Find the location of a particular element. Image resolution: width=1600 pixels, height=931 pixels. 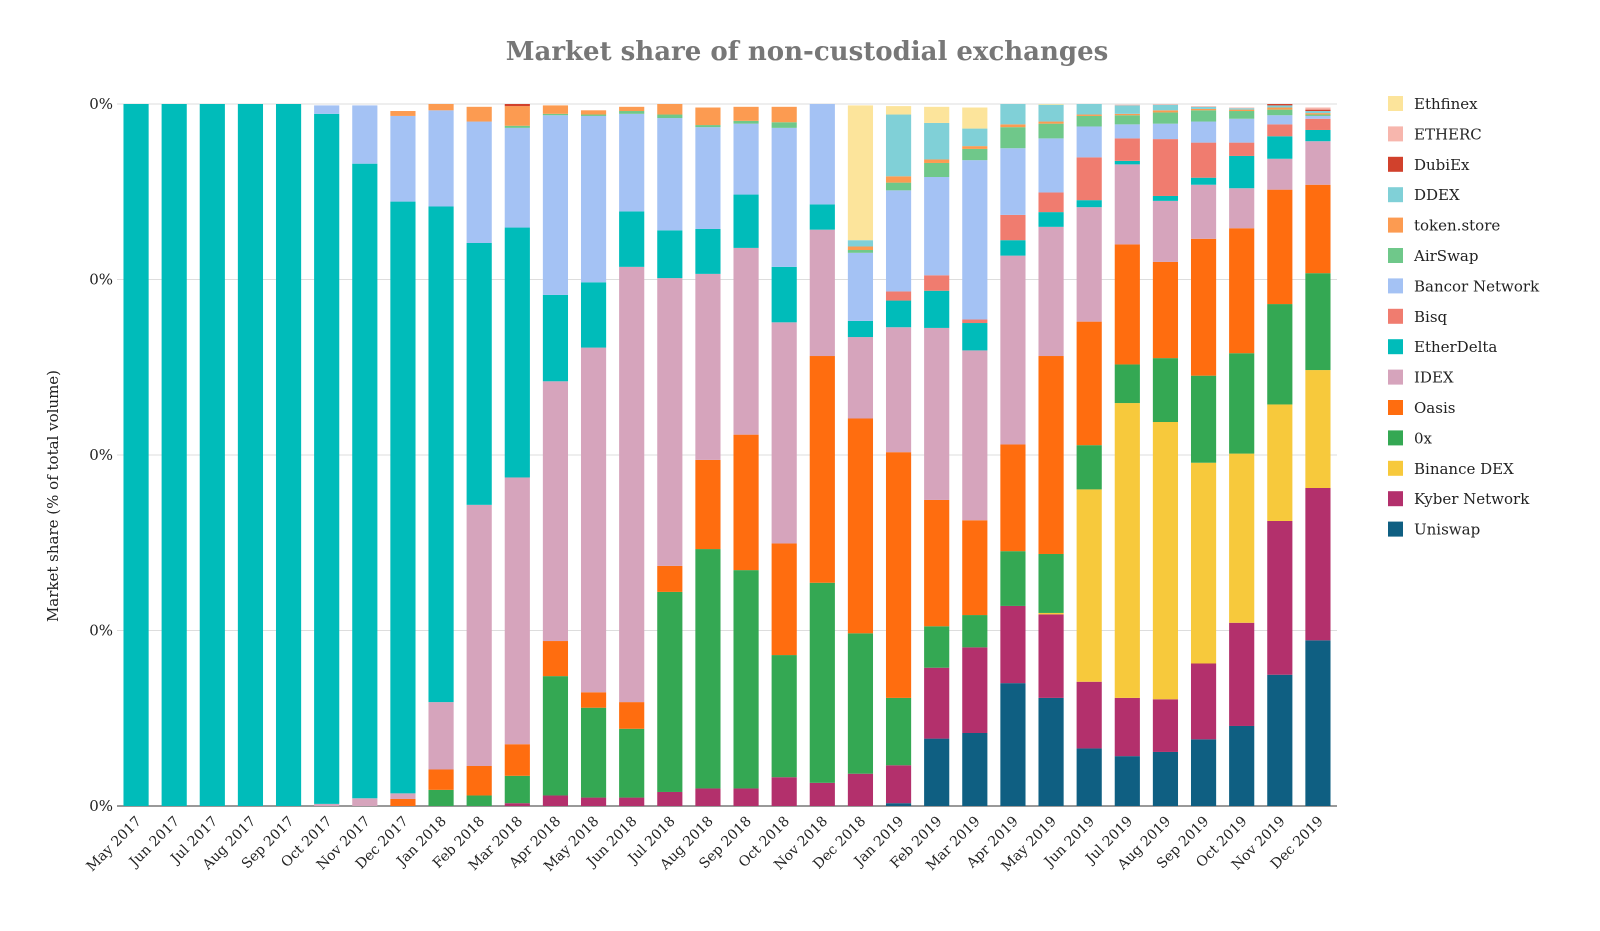

legend-label: AirSwap is located at coordinates (1445, 256).